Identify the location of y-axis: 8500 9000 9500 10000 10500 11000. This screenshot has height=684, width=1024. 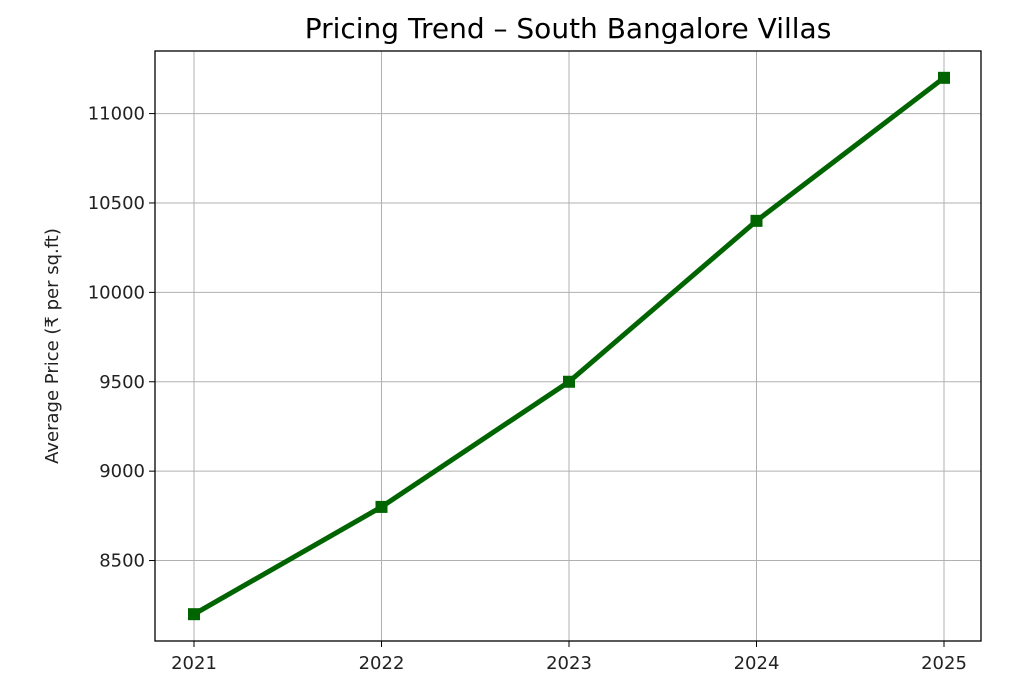
(121, 338).